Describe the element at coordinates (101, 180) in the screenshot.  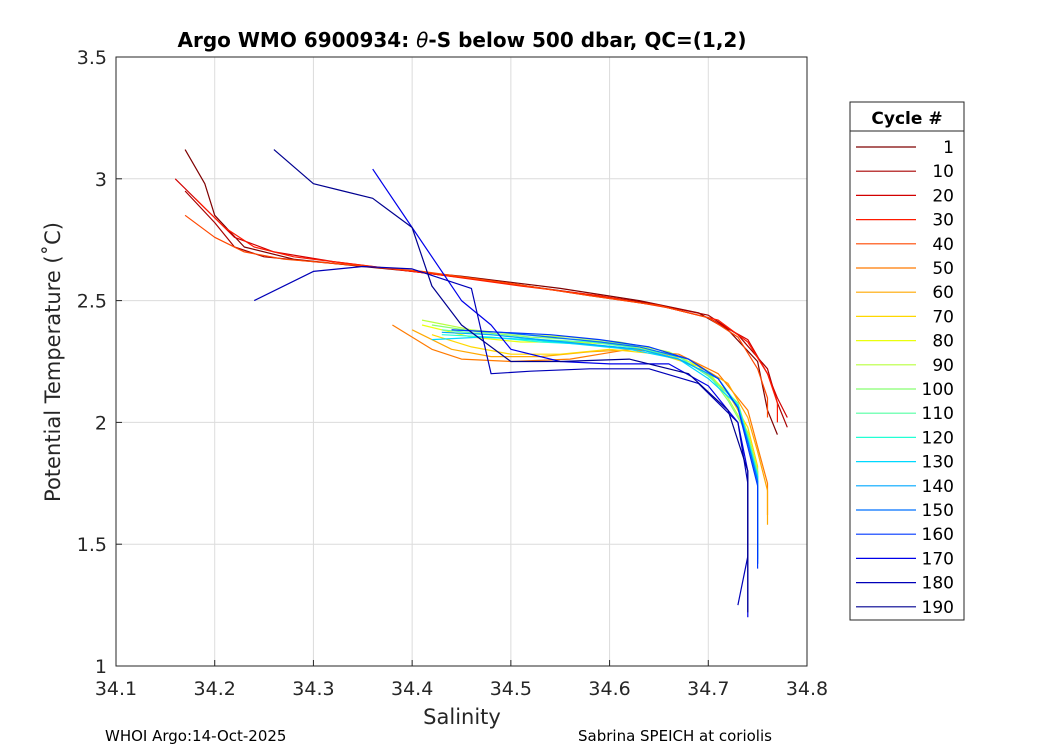
I see `y-tick-label: 3` at that location.